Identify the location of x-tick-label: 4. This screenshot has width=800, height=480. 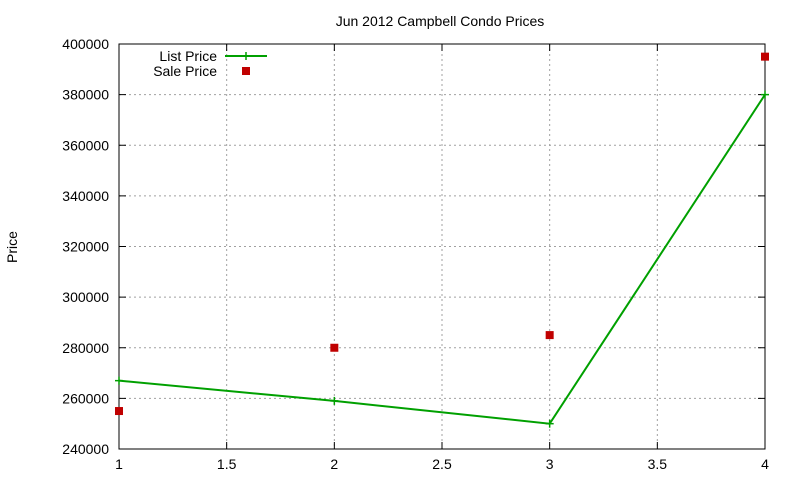
(765, 464).